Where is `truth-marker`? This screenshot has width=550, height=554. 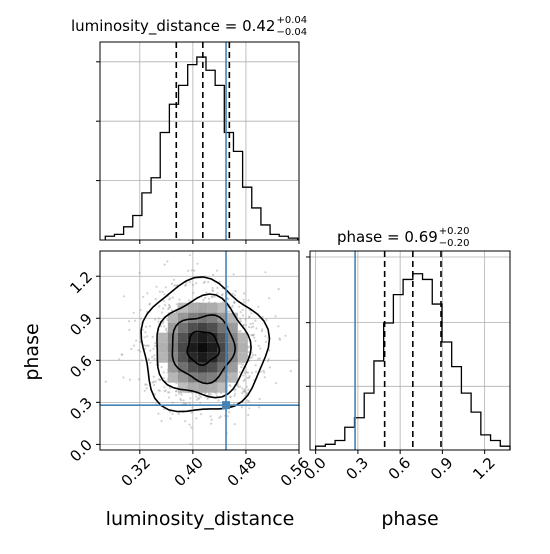
truth-marker is located at coordinates (226, 405).